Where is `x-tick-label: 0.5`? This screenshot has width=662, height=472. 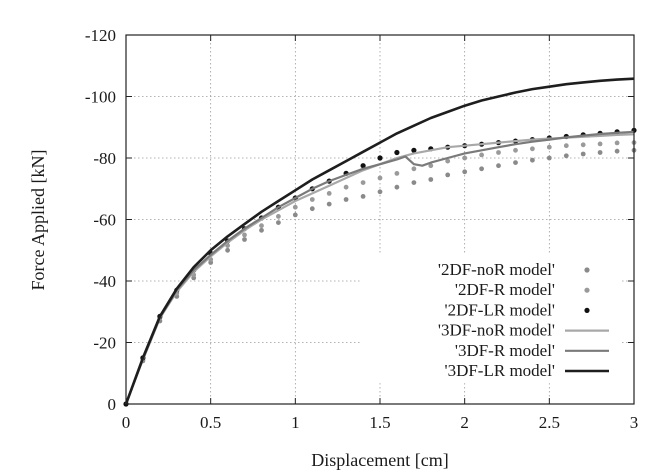 x-tick-label: 0.5 is located at coordinates (210, 422).